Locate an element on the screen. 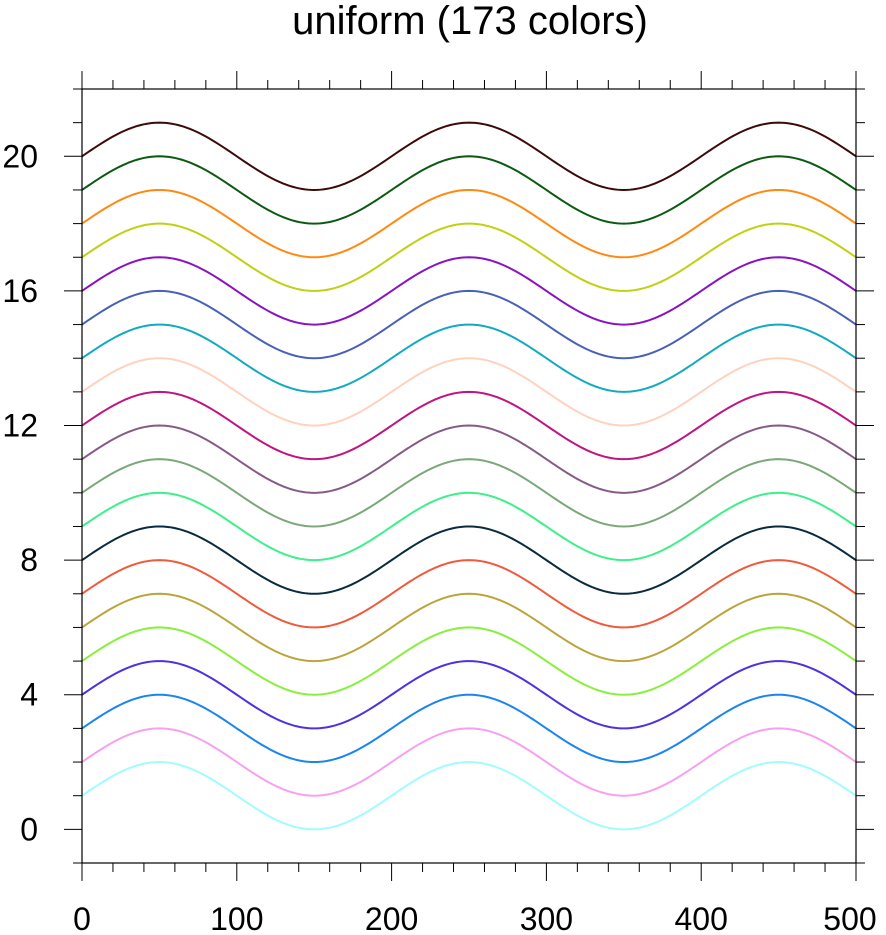  y-tick-label: 0 is located at coordinates (29, 829).